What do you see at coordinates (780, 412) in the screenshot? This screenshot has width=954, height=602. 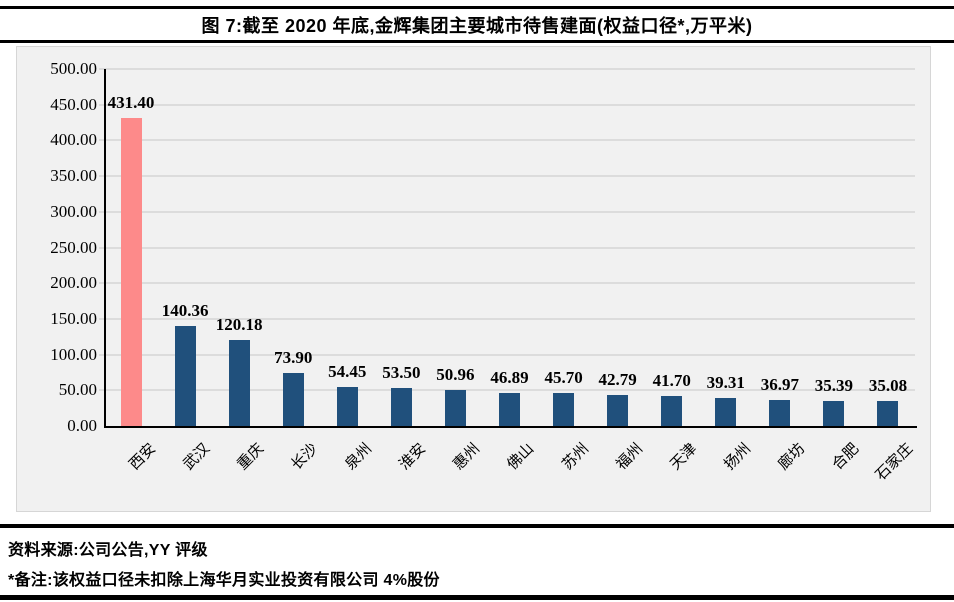 I see `bar-廊坊` at bounding box center [780, 412].